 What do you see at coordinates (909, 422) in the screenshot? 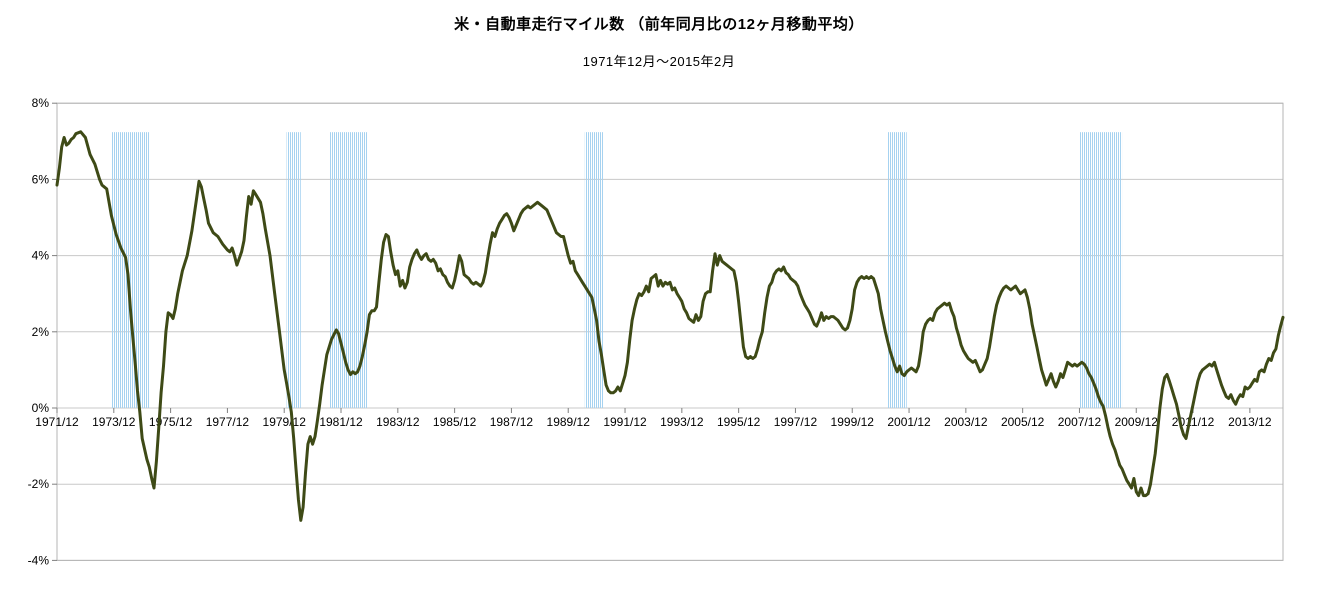
I see `x-tick-label: 2001/12` at bounding box center [909, 422].